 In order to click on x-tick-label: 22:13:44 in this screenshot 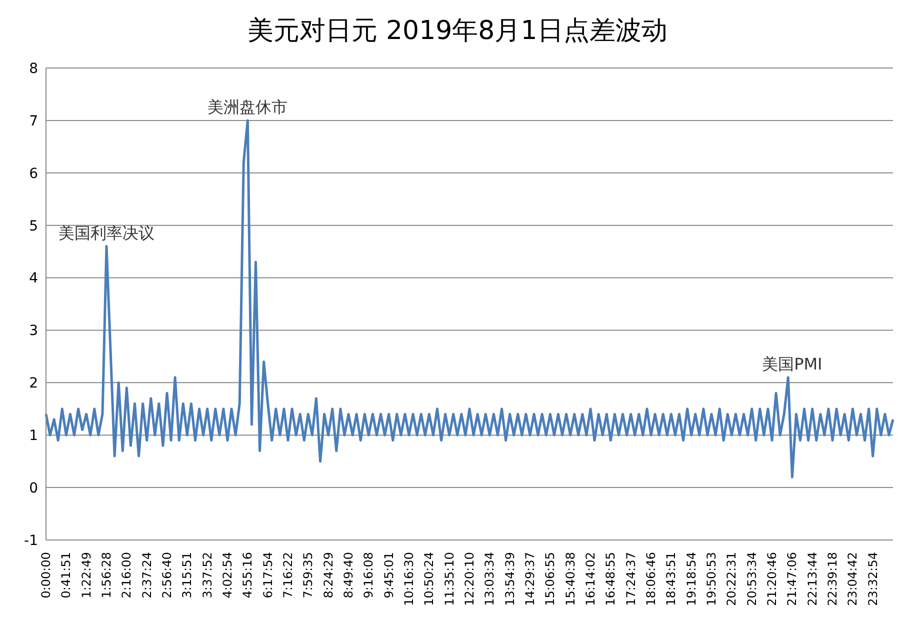, I will do `click(812, 579)`.